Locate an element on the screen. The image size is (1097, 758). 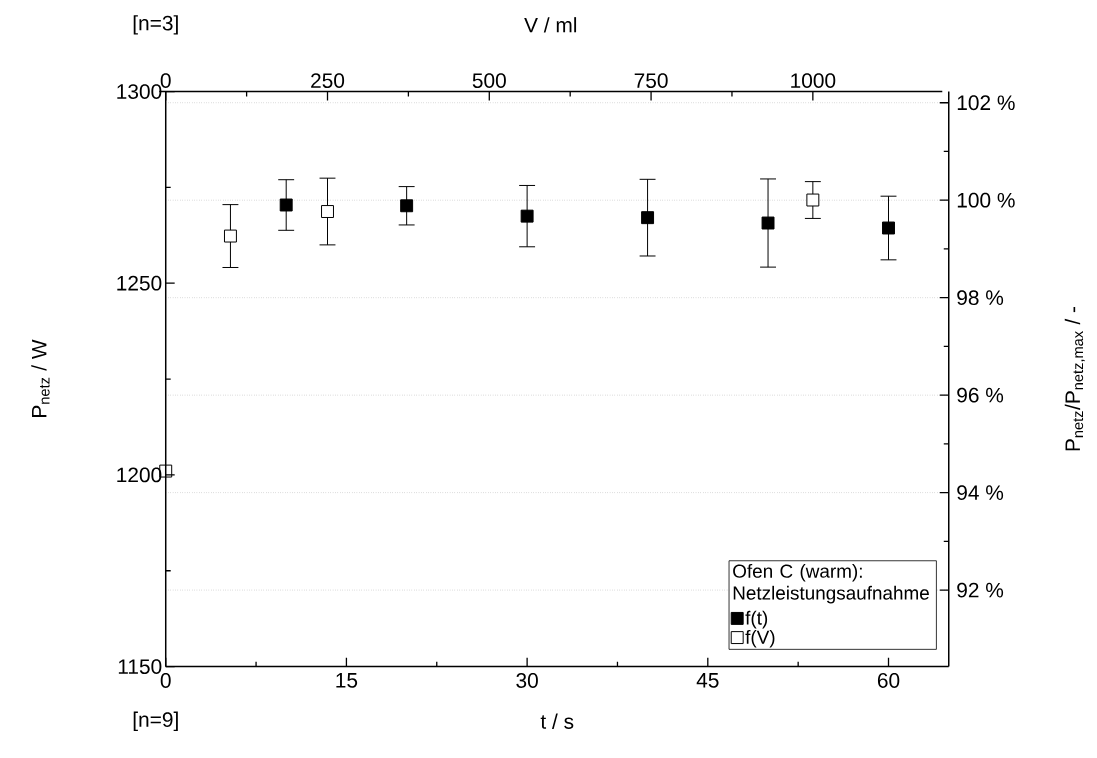
x2-tick-label: 500 is located at coordinates (489, 80).